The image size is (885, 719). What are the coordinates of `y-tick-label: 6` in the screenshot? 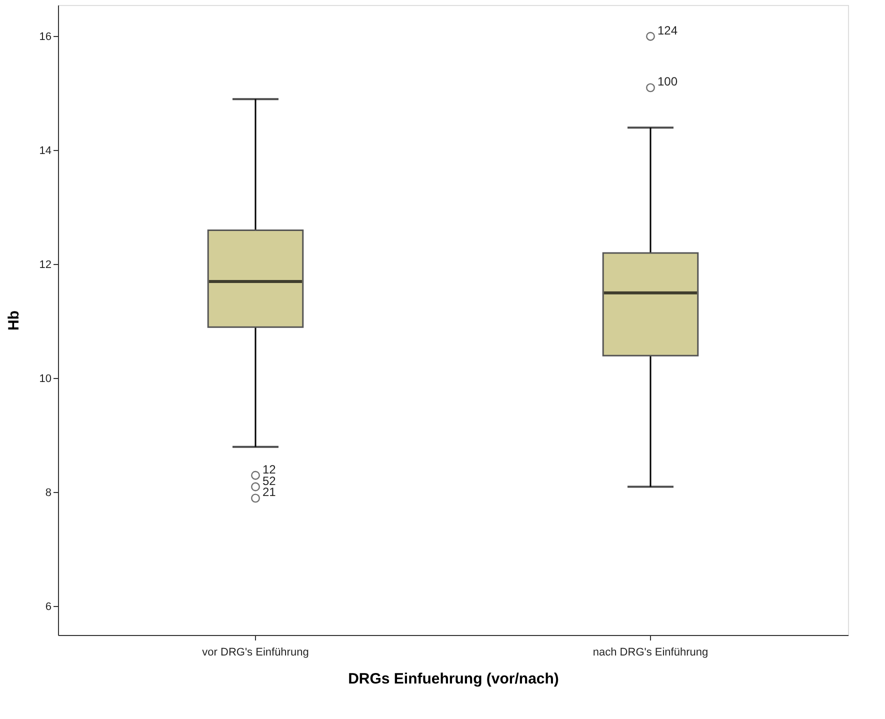 It's located at (48, 606).